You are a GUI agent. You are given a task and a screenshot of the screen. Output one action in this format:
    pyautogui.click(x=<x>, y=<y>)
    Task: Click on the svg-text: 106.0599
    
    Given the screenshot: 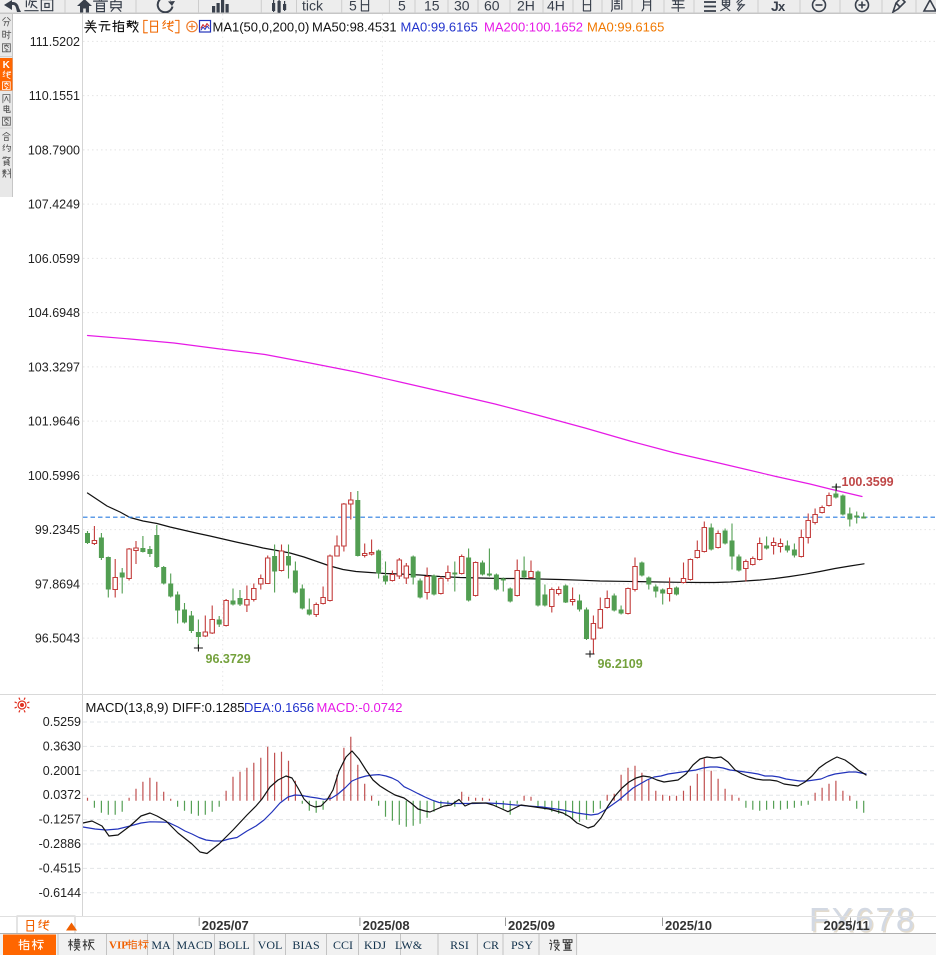 What is the action you would take?
    pyautogui.click(x=54, y=259)
    